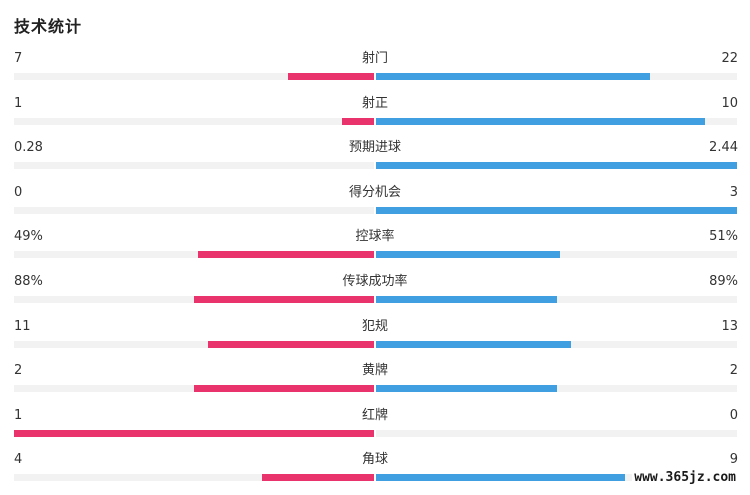 This screenshot has width=750, height=495. I want to click on away-value: 89%, so click(723, 281).